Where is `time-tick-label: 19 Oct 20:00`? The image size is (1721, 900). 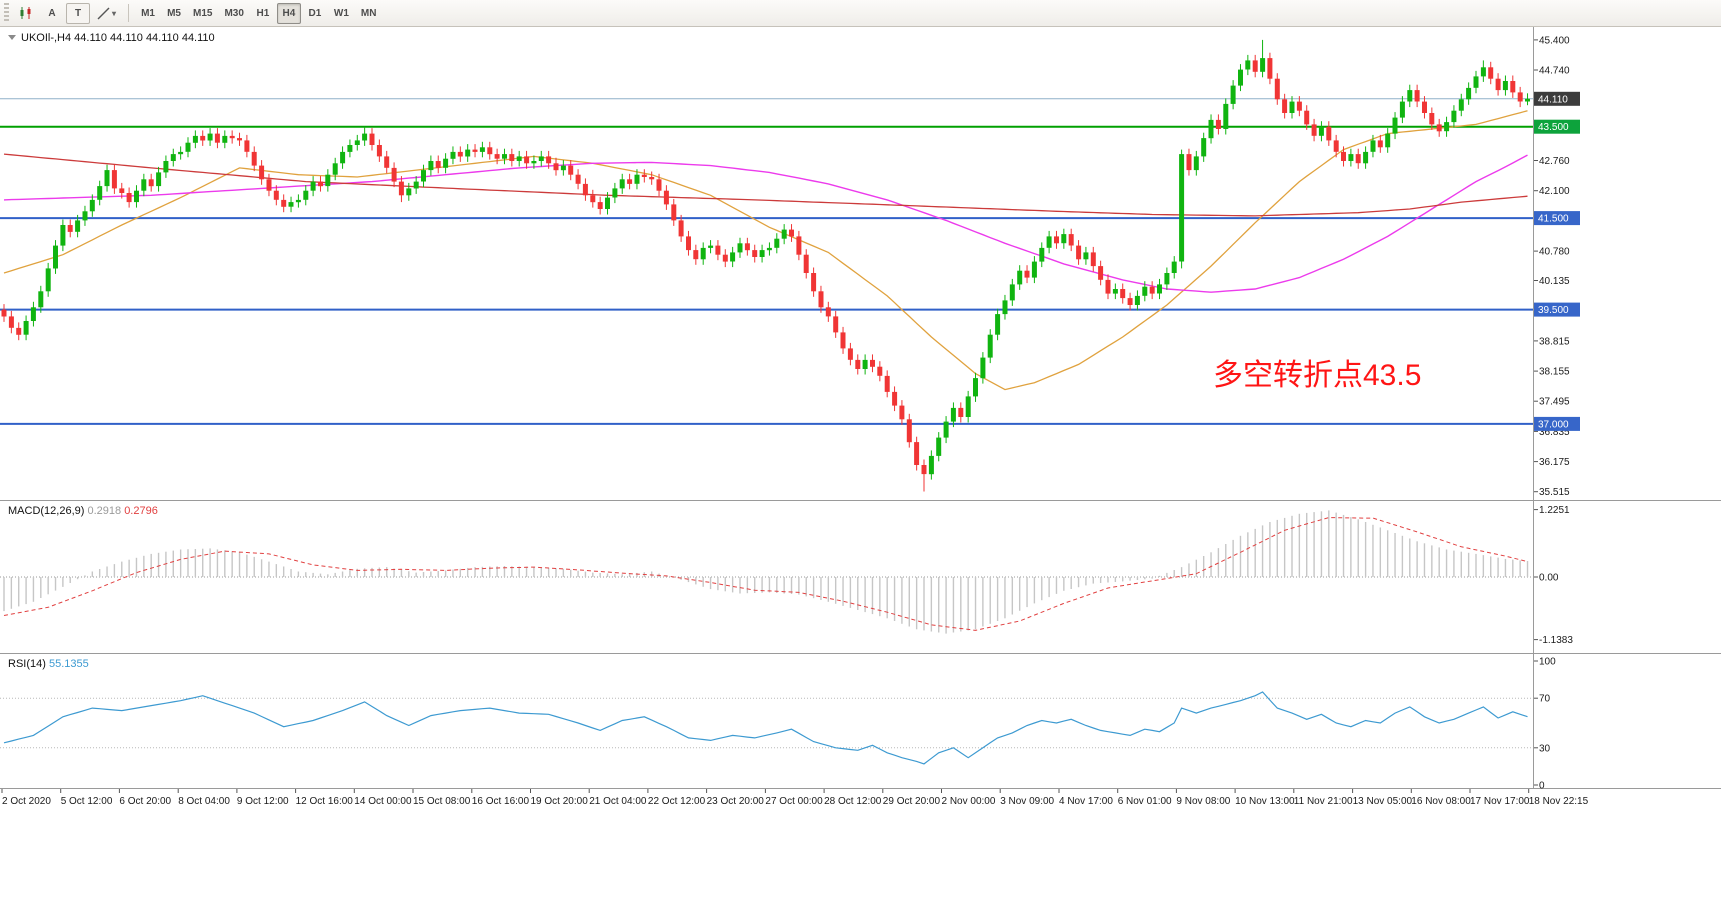
time-tick-label: 19 Oct 20:00 is located at coordinates (560, 801).